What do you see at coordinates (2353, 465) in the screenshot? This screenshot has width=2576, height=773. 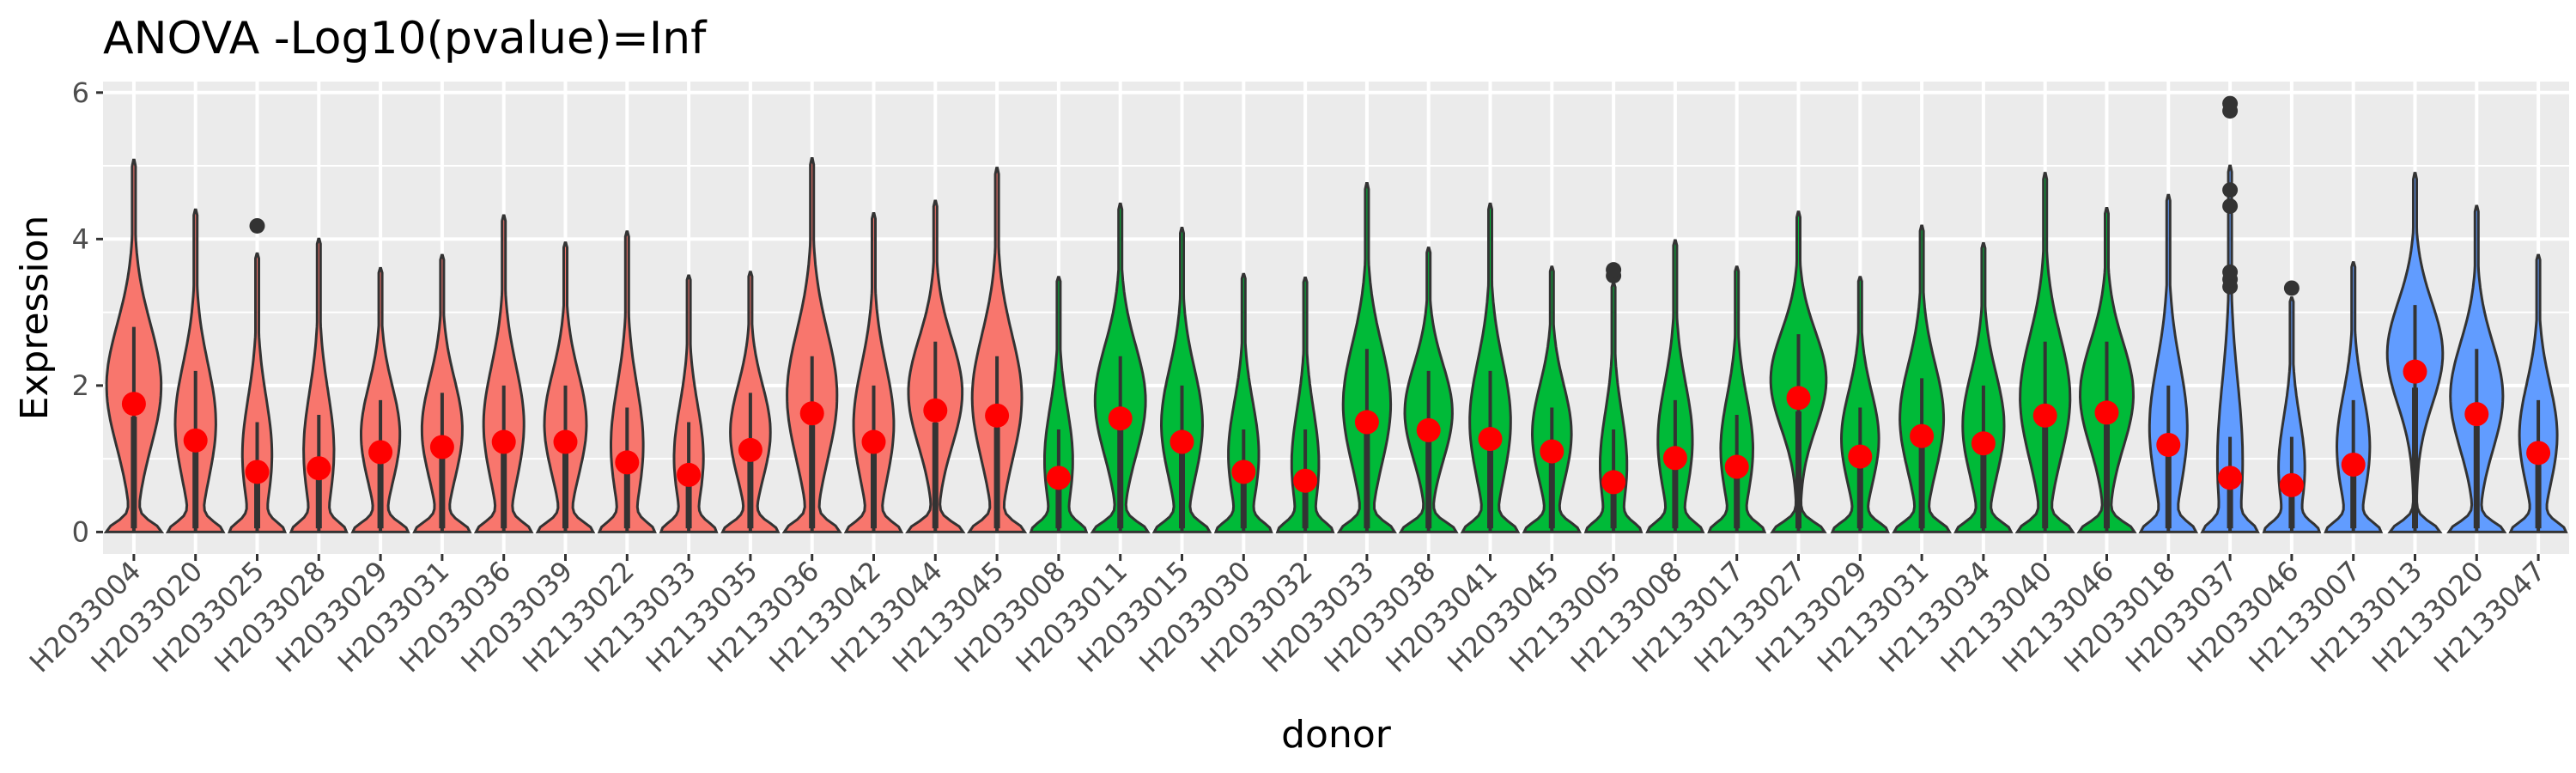 I see `mean-point-H2133007` at bounding box center [2353, 465].